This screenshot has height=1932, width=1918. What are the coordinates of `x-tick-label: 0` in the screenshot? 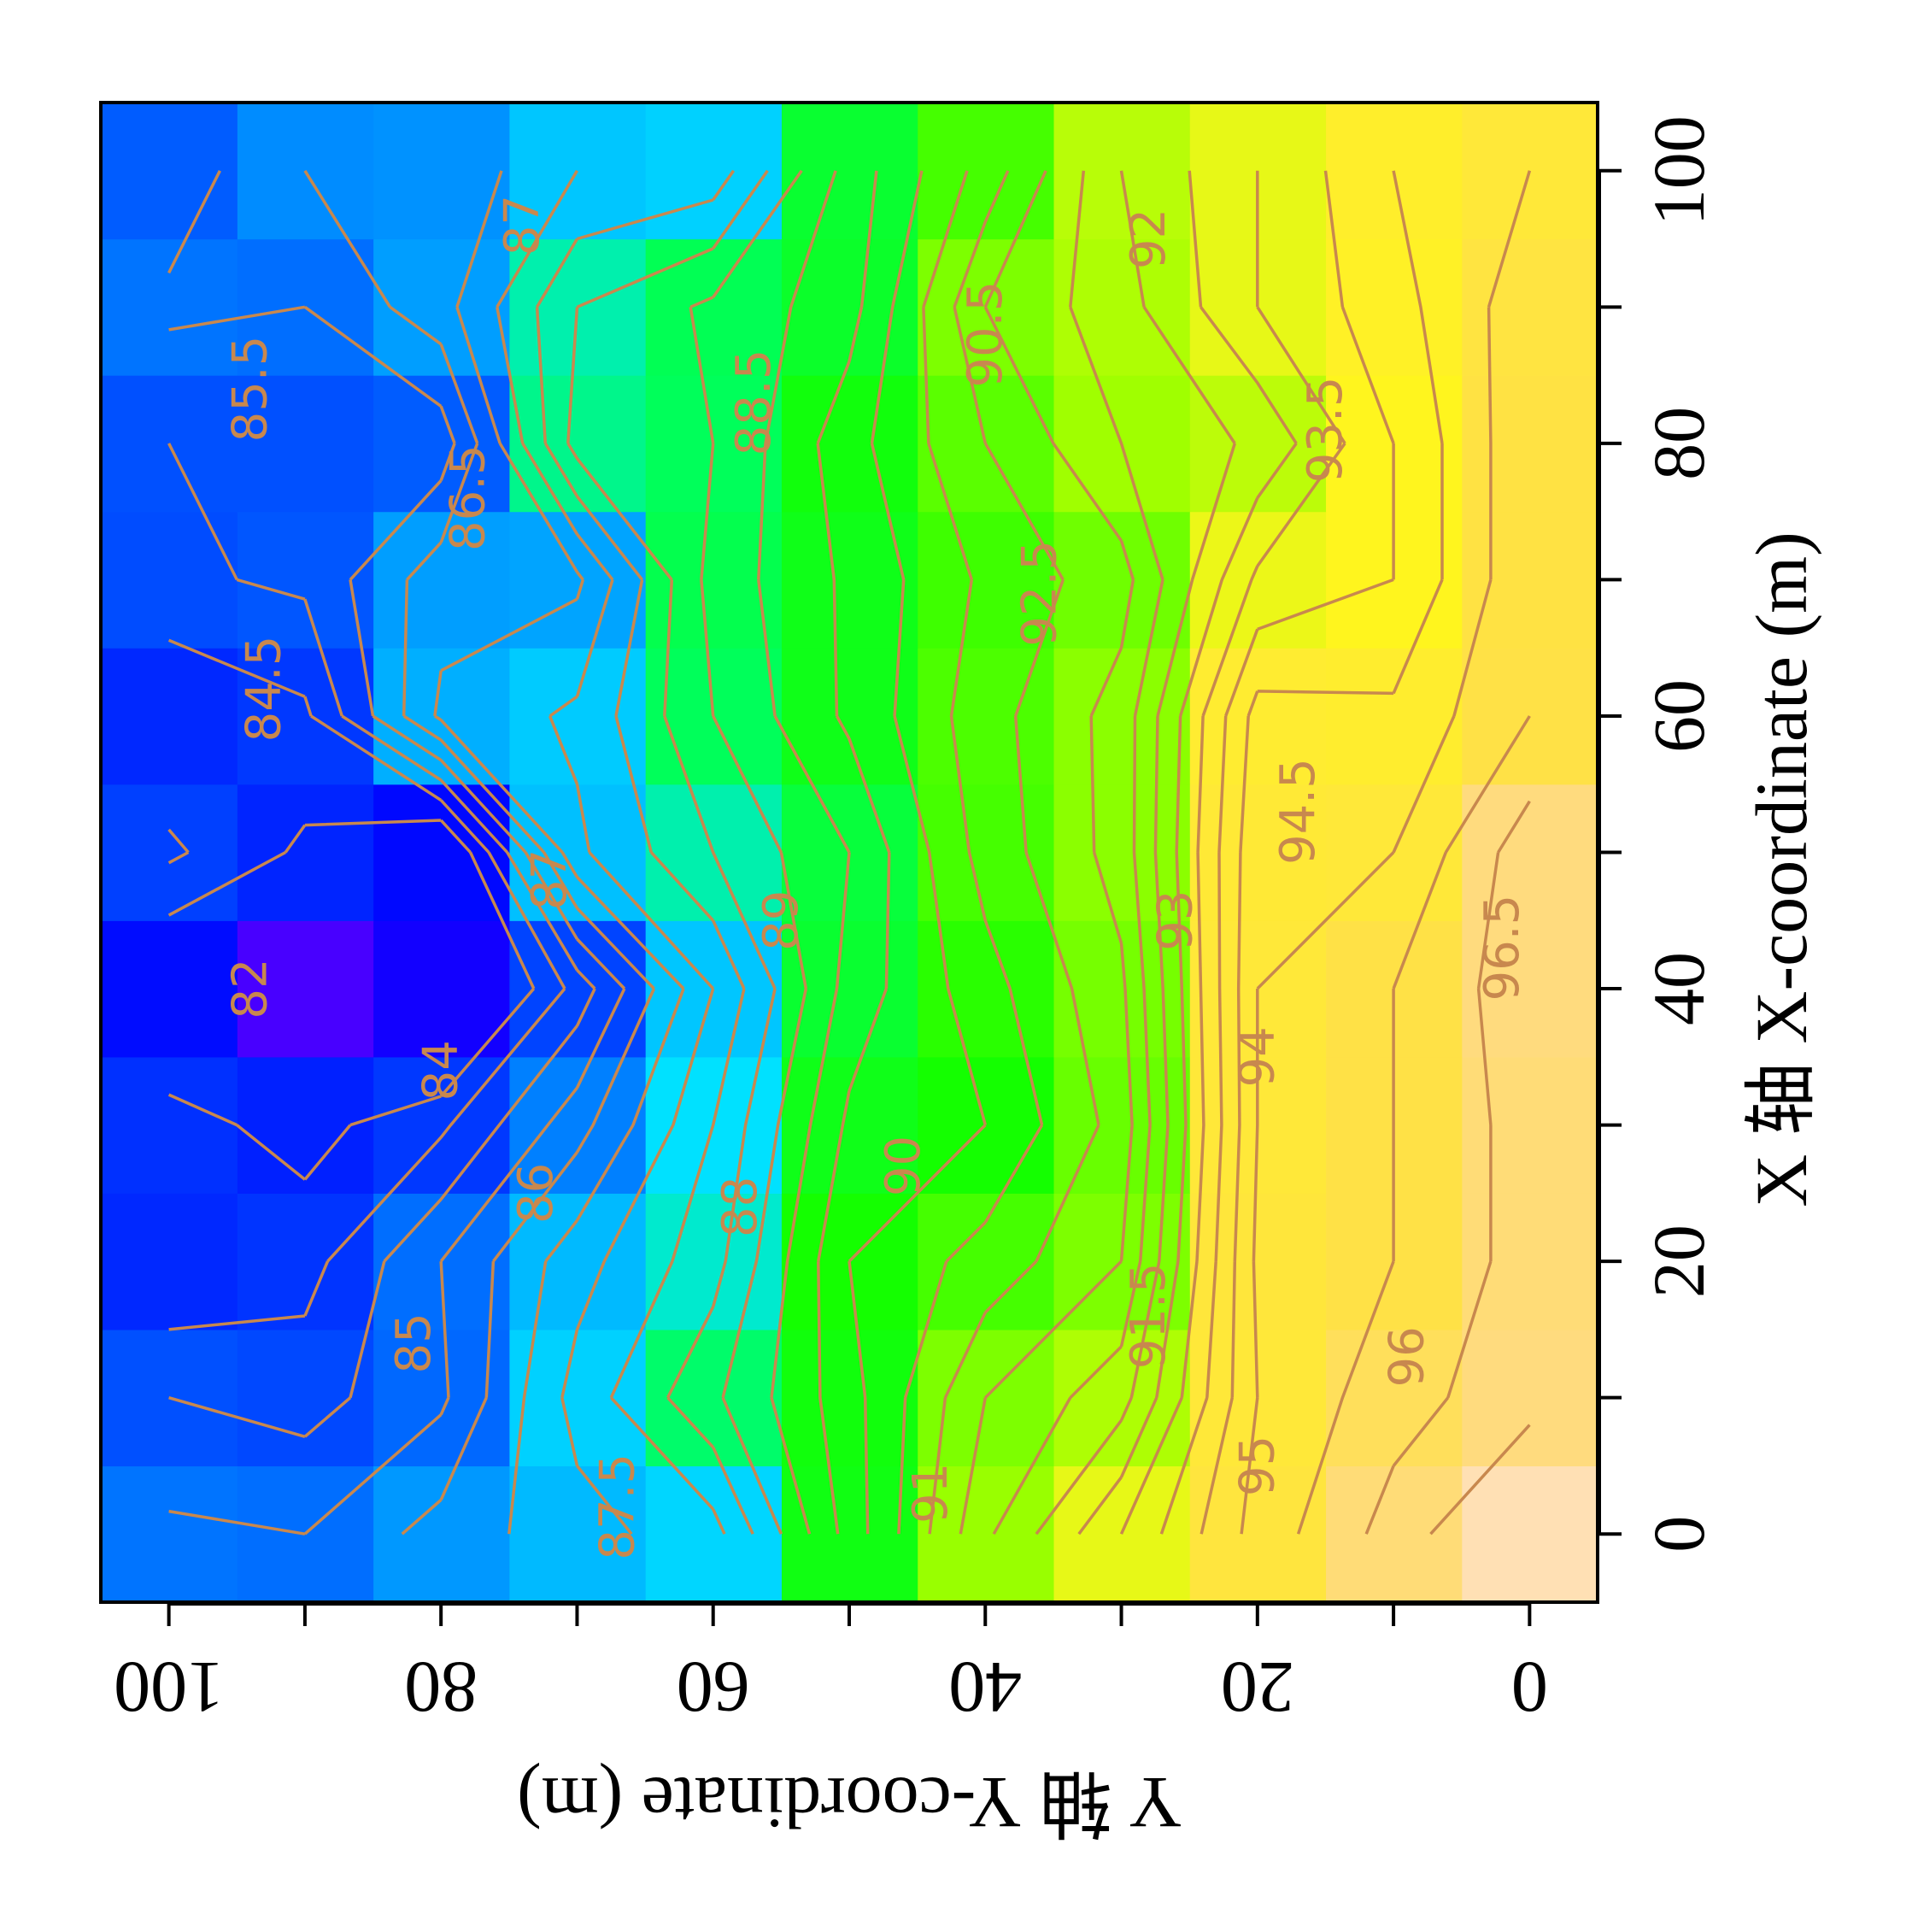 It's located at (1679, 1534).